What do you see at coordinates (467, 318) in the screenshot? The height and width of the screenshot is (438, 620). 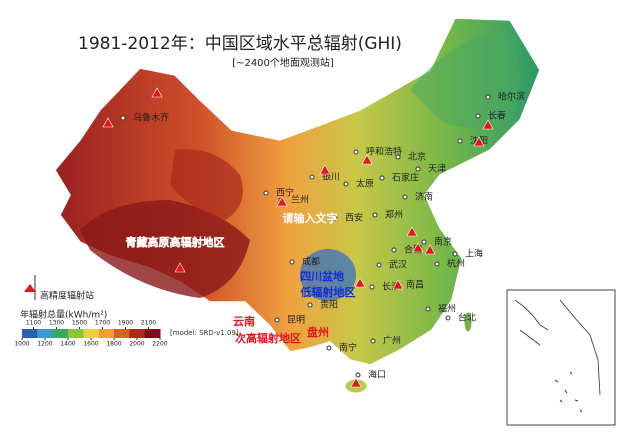 I see `city-label: 台北` at bounding box center [467, 318].